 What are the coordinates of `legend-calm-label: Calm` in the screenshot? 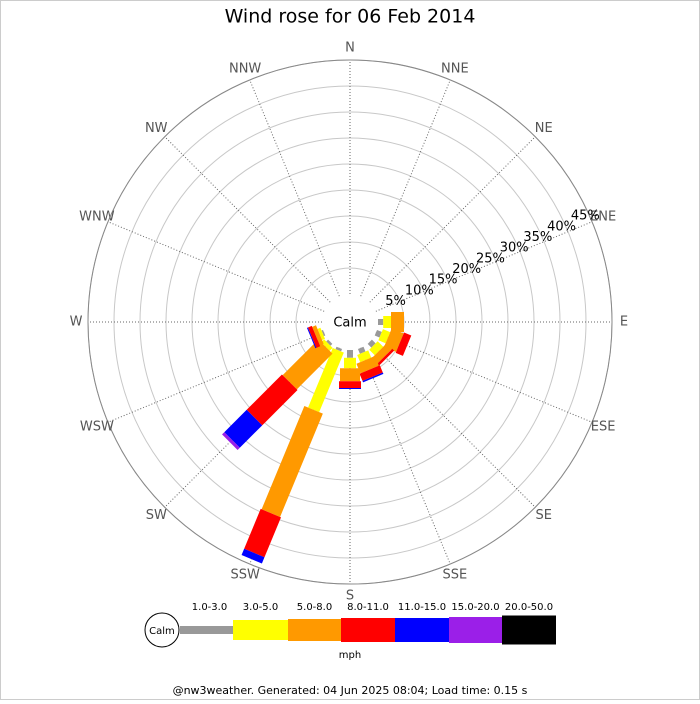 It's located at (162, 631).